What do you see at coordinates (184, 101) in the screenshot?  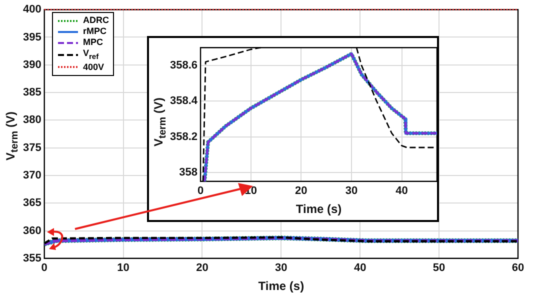 I see `y-tick-label: 358.4` at bounding box center [184, 101].